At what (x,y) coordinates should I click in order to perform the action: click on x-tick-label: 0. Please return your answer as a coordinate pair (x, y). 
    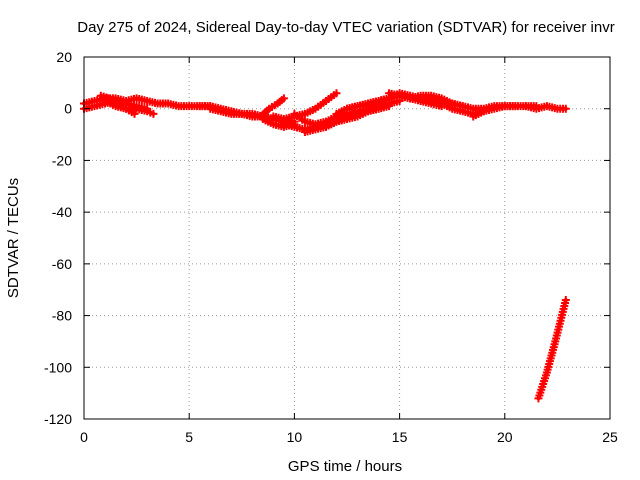
    Looking at the image, I should click on (84, 437).